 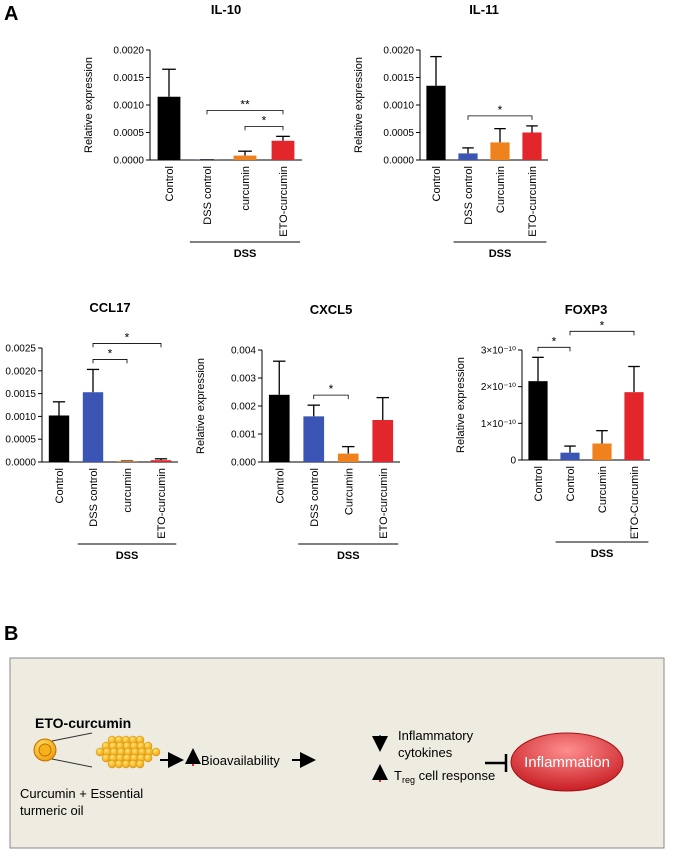 What do you see at coordinates (408, 780) in the screenshot?
I see `treg-sub: reg` at bounding box center [408, 780].